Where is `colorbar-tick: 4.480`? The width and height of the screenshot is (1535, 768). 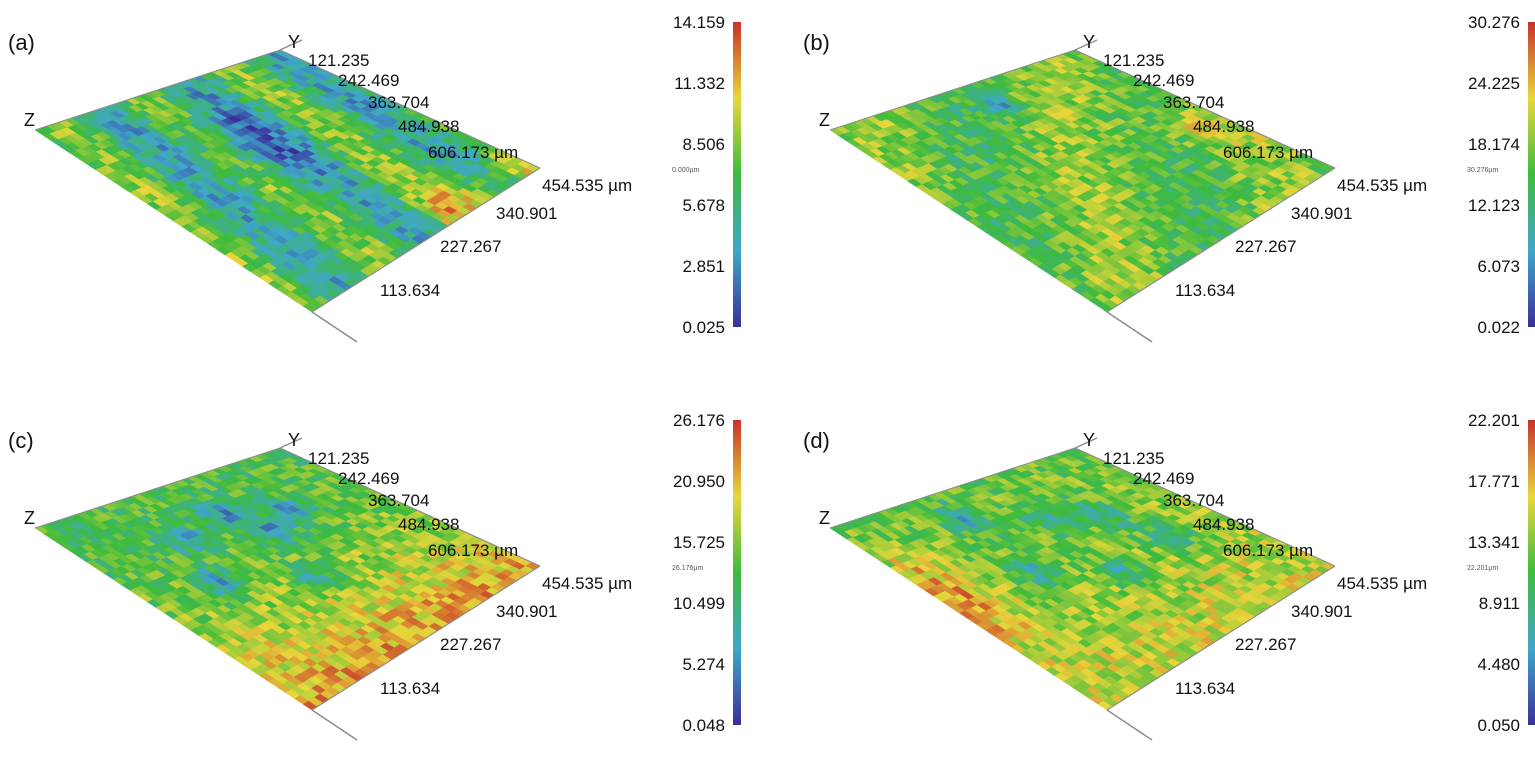
colorbar-tick: 4.480 is located at coordinates (1498, 664).